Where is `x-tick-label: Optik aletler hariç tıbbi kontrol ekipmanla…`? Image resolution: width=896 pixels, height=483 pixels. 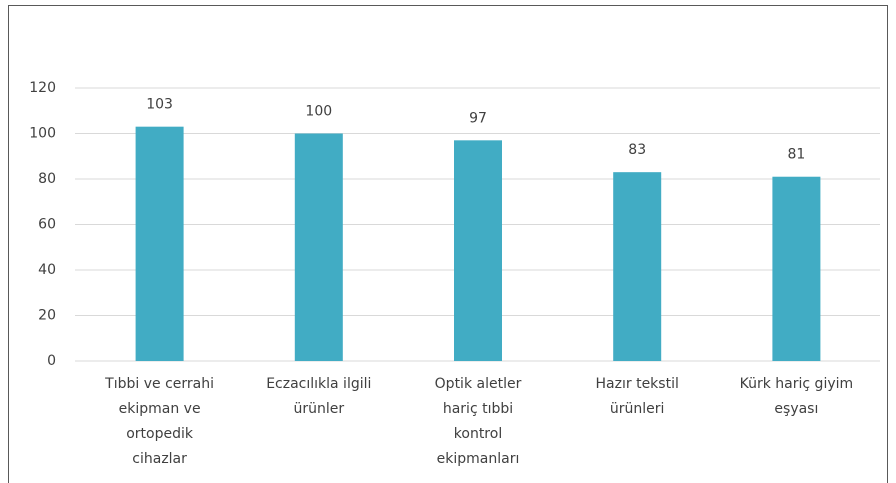
x-tick-label: Optik aletler hariç tıbbi kontrol ekipmanla… is located at coordinates (478, 421).